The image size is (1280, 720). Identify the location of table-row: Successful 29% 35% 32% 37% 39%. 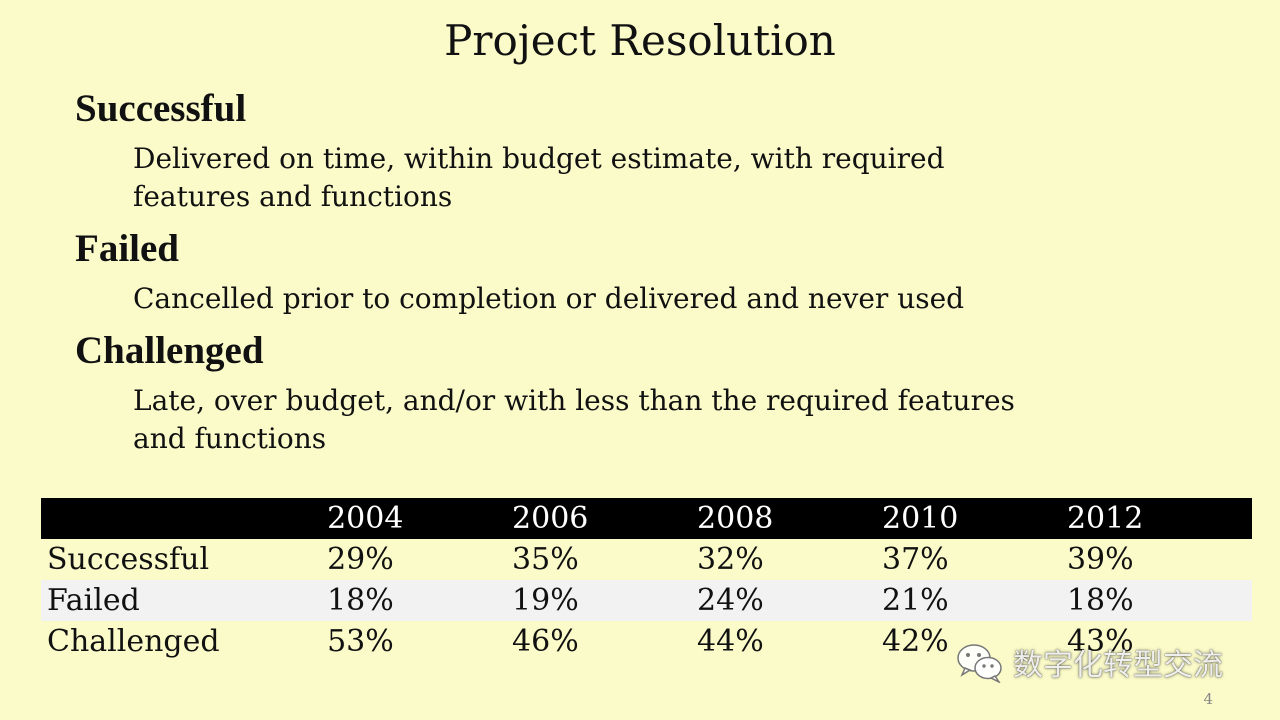
(646, 559).